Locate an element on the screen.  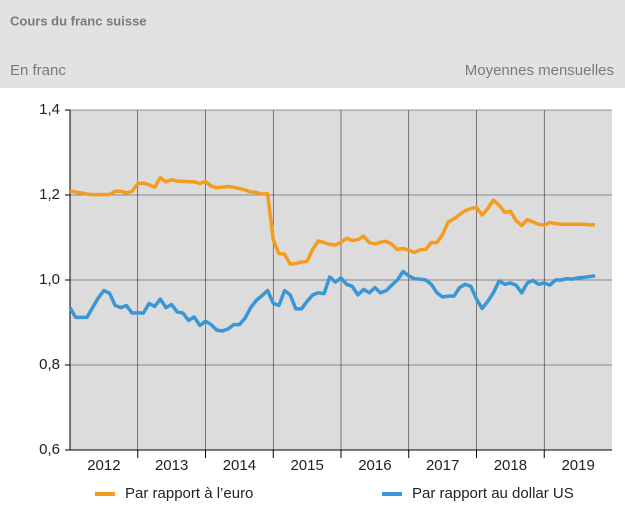
chart-title: Cours du franc suisse is located at coordinates (78, 20).